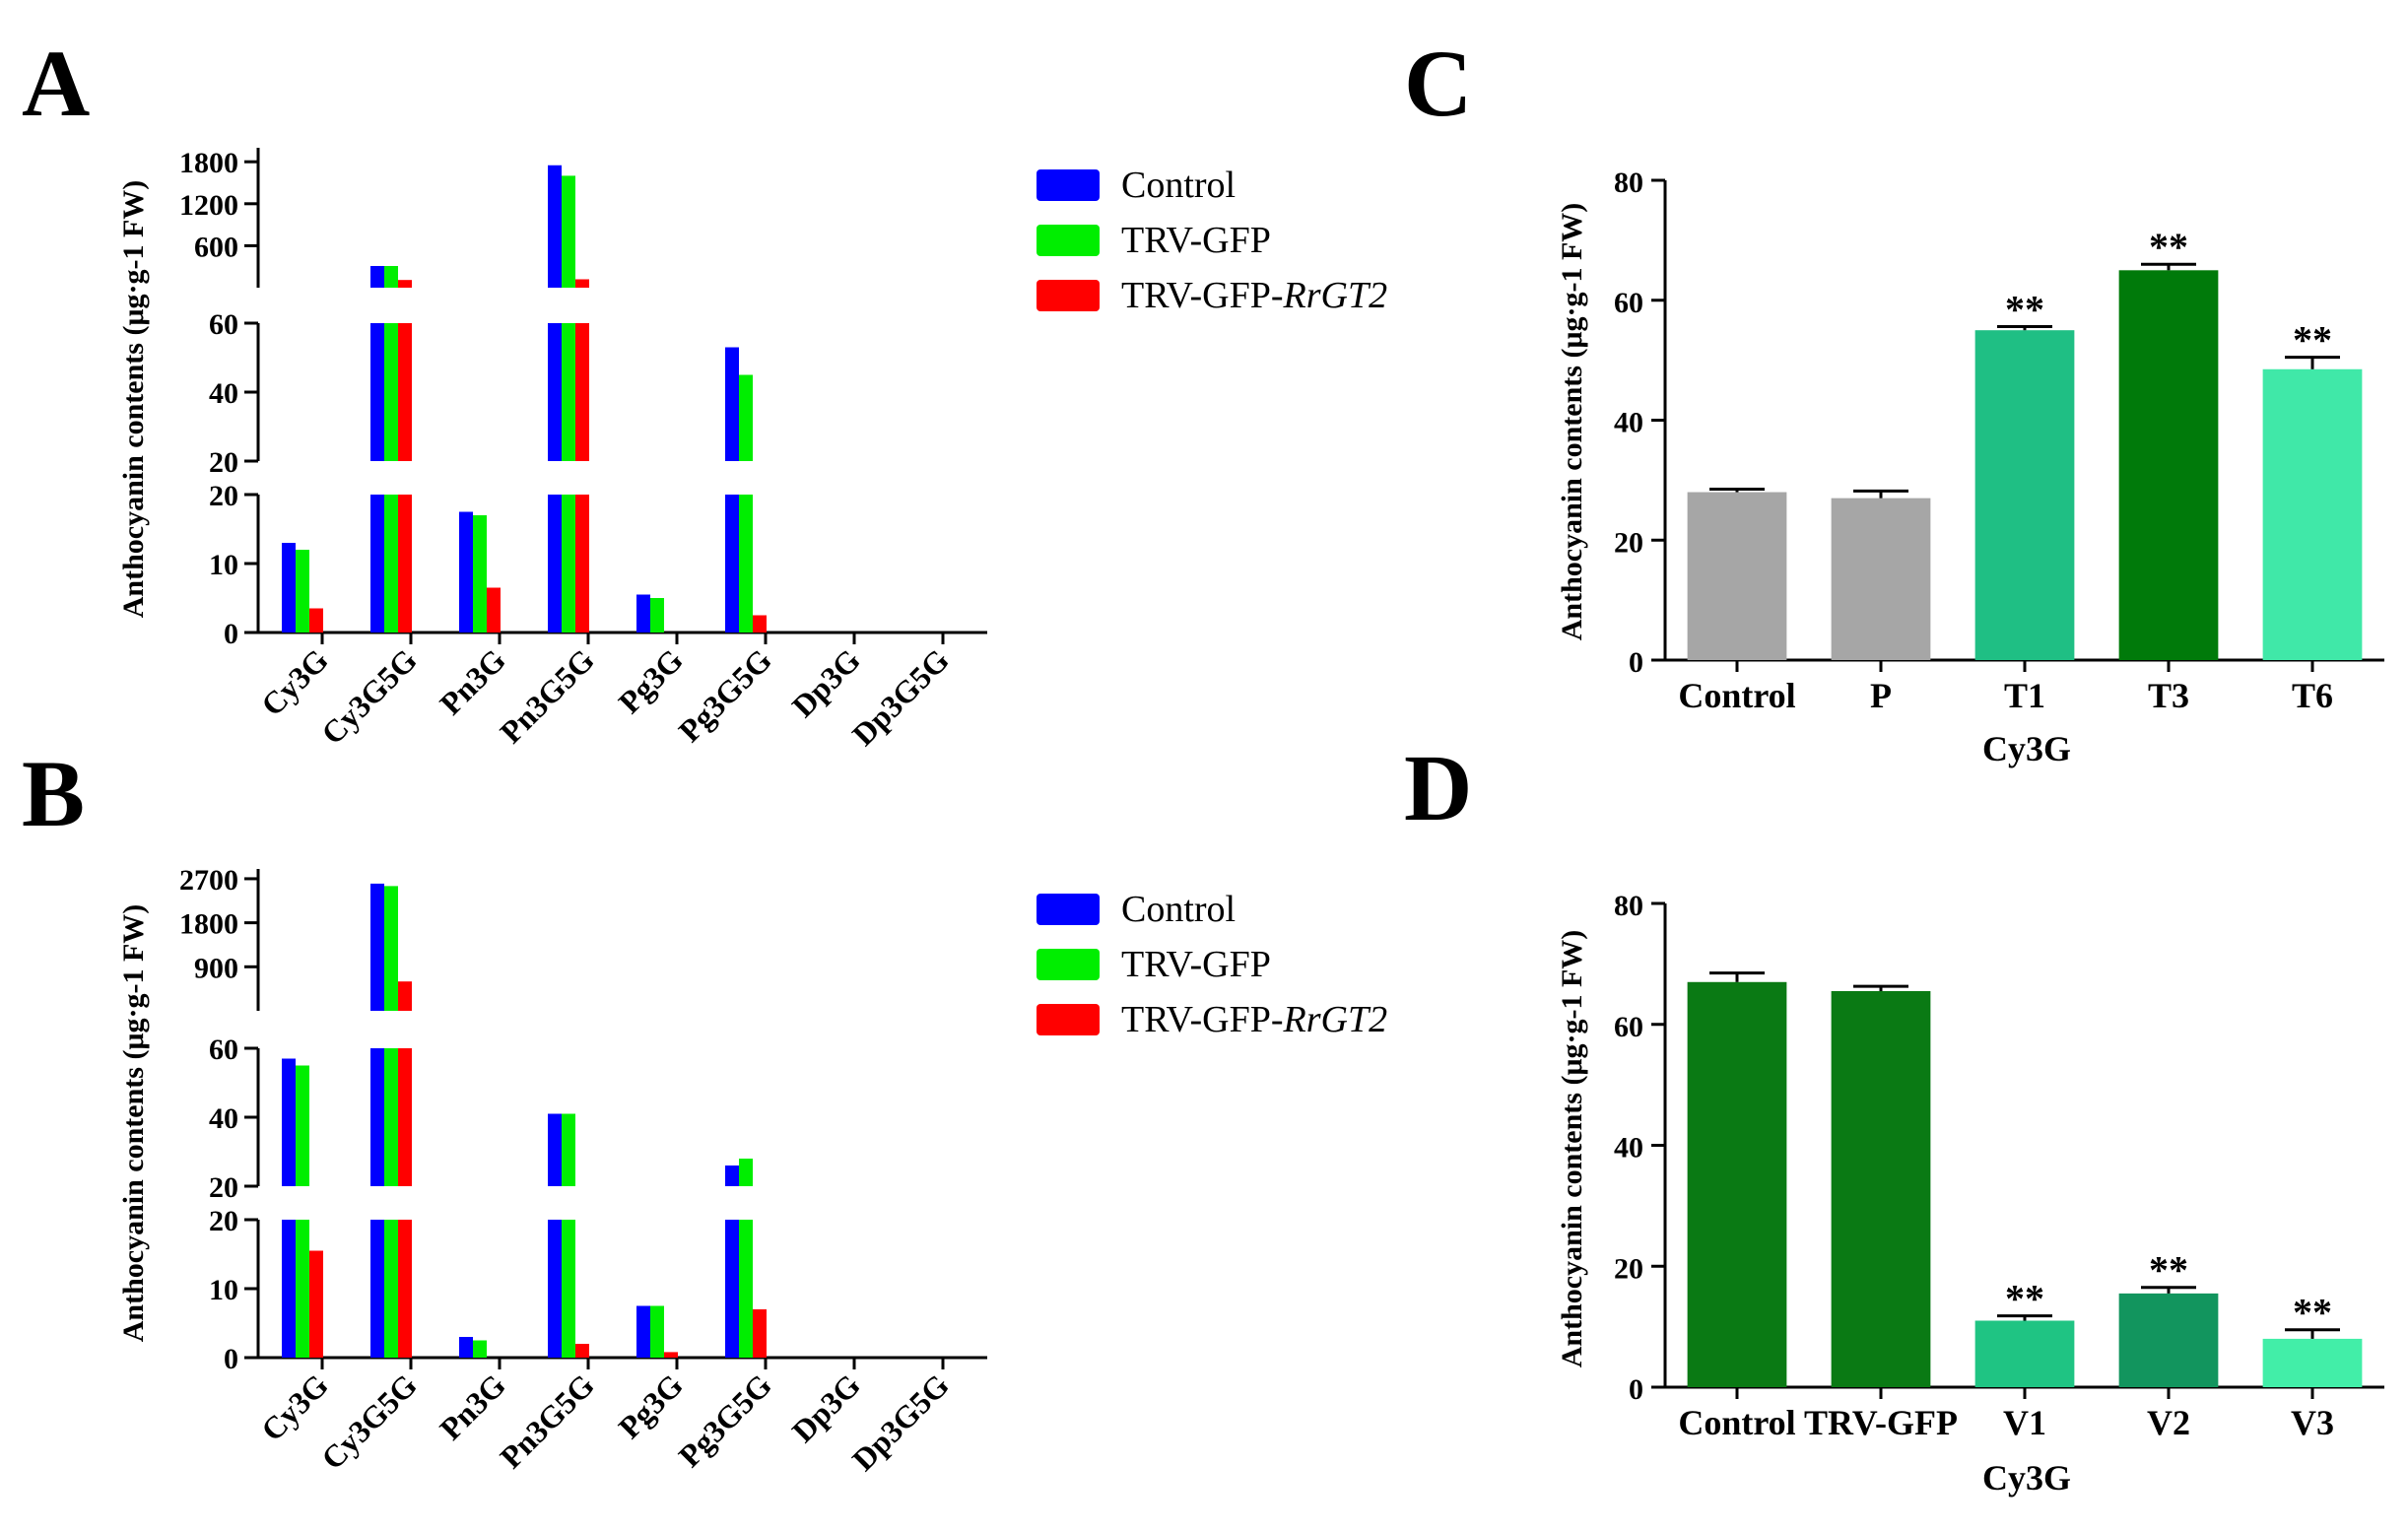 This screenshot has width=2408, height=1532. I want to click on x-tick-label-v1: V1, so click(2024, 1422).